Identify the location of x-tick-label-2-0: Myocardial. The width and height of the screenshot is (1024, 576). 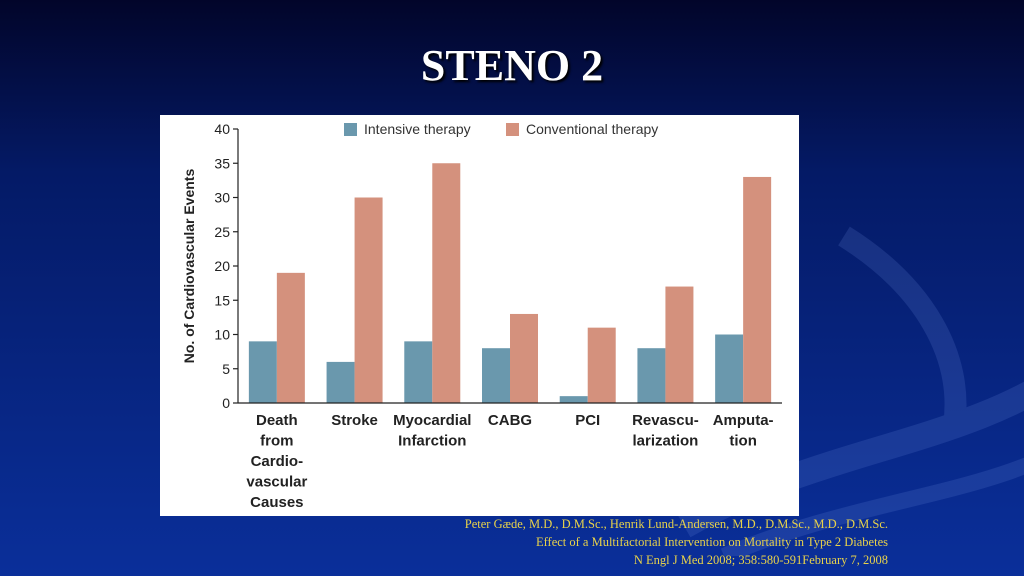
(432, 420).